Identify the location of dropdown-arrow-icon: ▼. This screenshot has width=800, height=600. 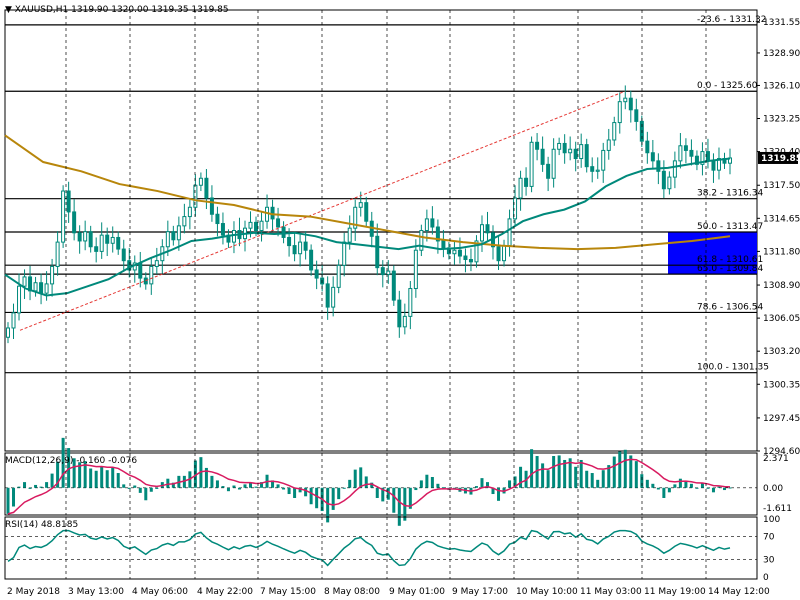
(8, 10).